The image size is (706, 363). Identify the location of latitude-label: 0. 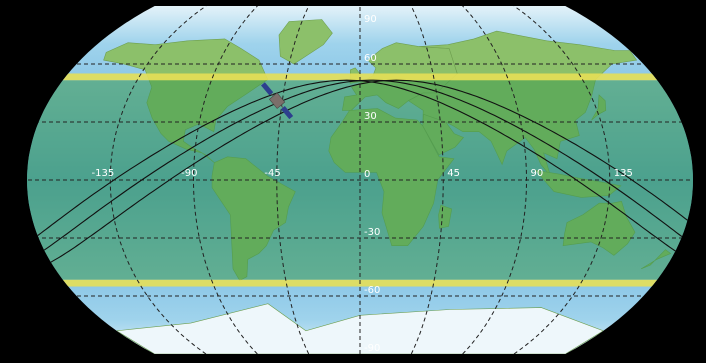
(367, 174).